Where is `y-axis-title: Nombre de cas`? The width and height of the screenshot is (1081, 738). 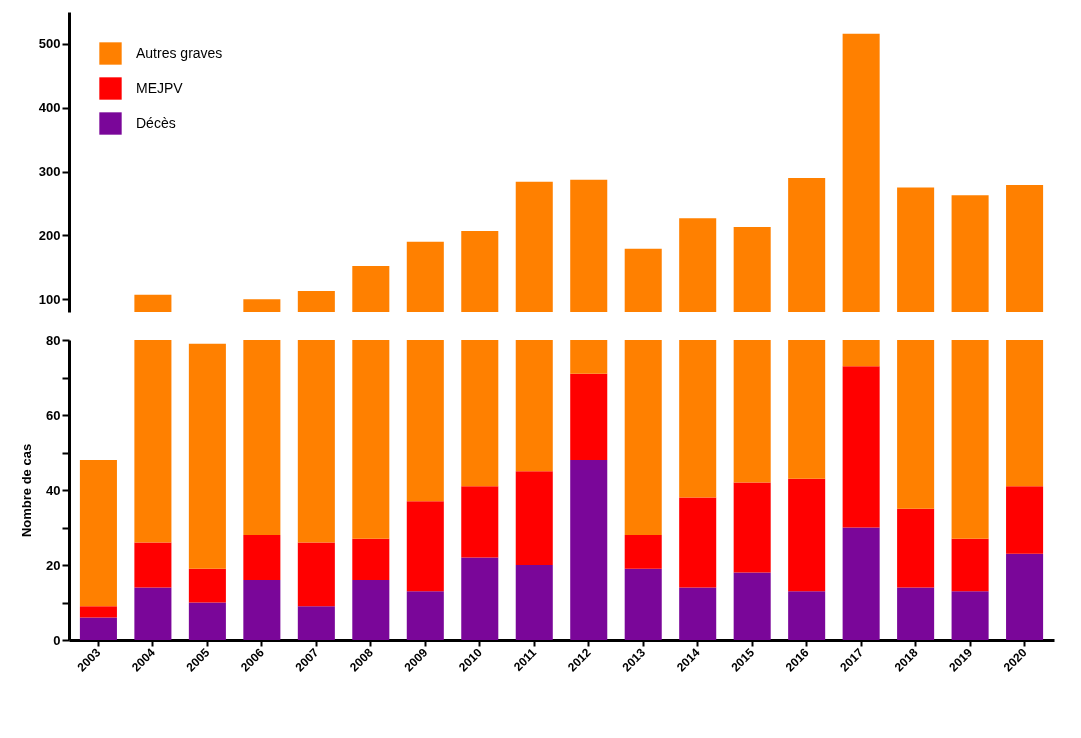 y-axis-title: Nombre de cas is located at coordinates (27, 490).